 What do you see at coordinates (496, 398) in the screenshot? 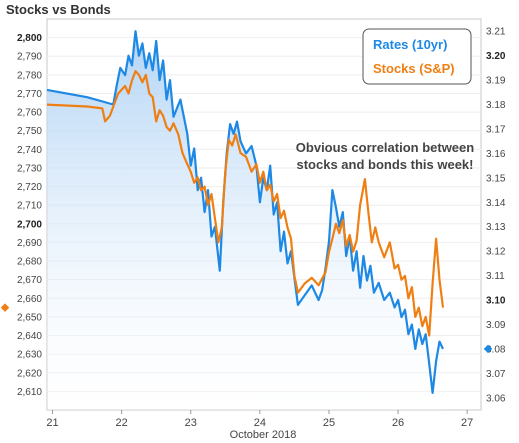
I see `right-tick-label: 3.06` at bounding box center [496, 398].